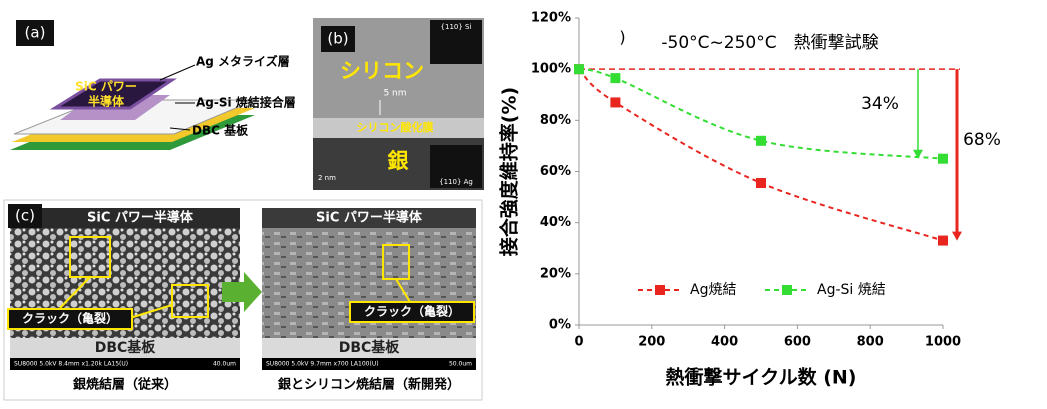 This screenshot has width=1047, height=409. I want to click on y-axis-label: 接合強度維持率(%), so click(509, 171).